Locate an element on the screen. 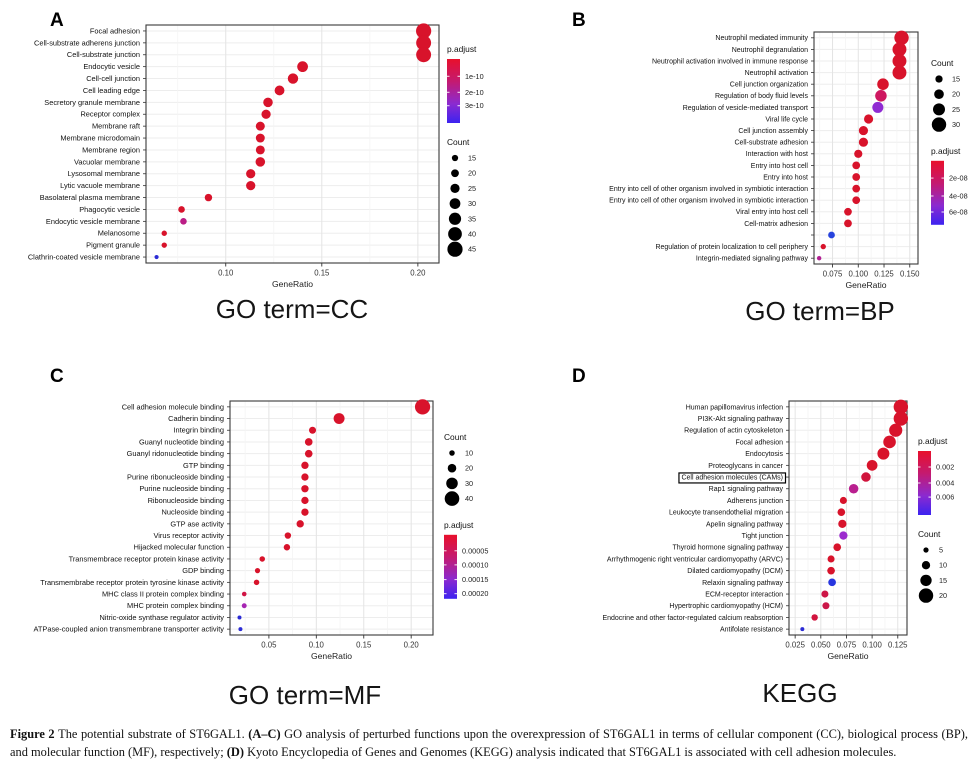 The image size is (977, 778). category-label: Viral life cycle is located at coordinates (786, 119).